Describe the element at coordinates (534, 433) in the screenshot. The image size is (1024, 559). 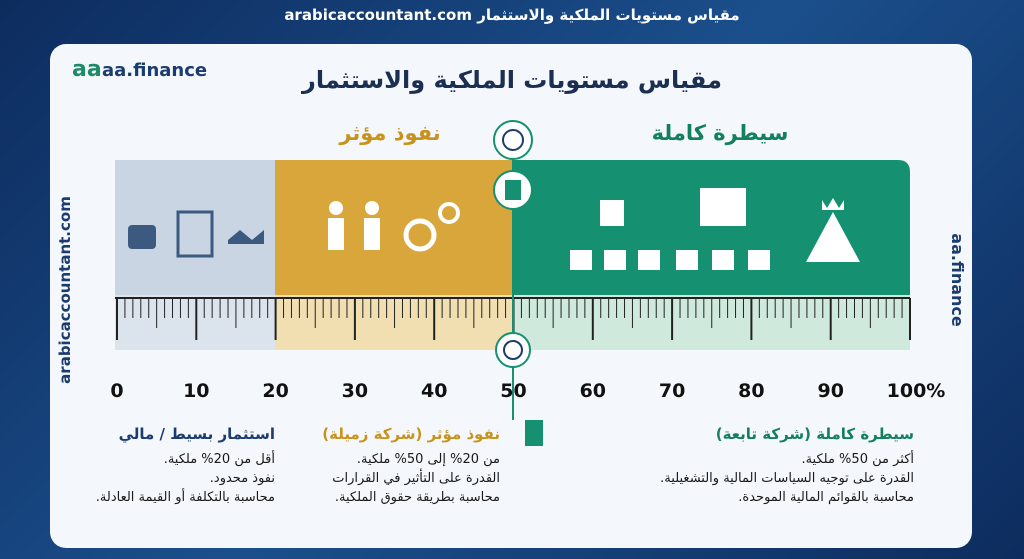
I see `building-icon-small` at that location.